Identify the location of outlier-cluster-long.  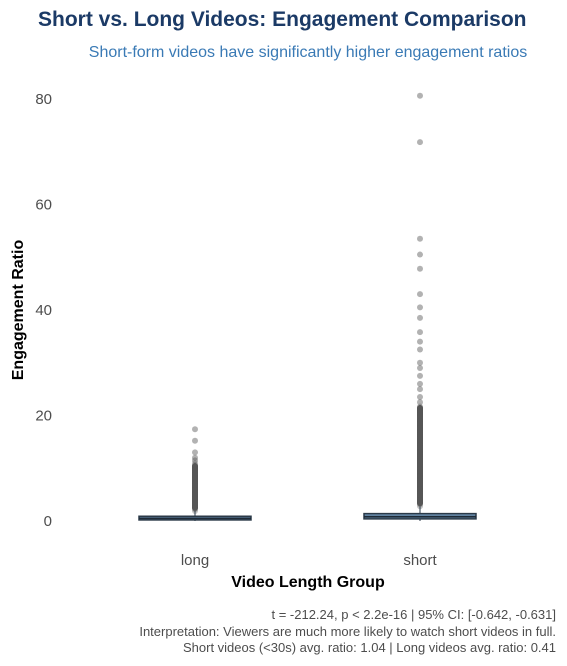
(195, 486).